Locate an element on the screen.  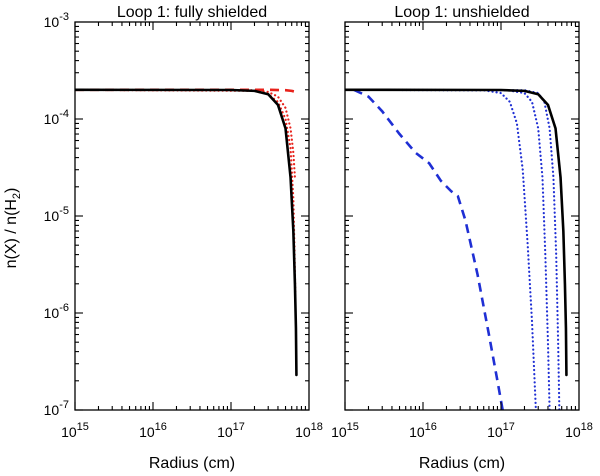
y-tick-label: 10⁻³ is located at coordinates (56, 20).